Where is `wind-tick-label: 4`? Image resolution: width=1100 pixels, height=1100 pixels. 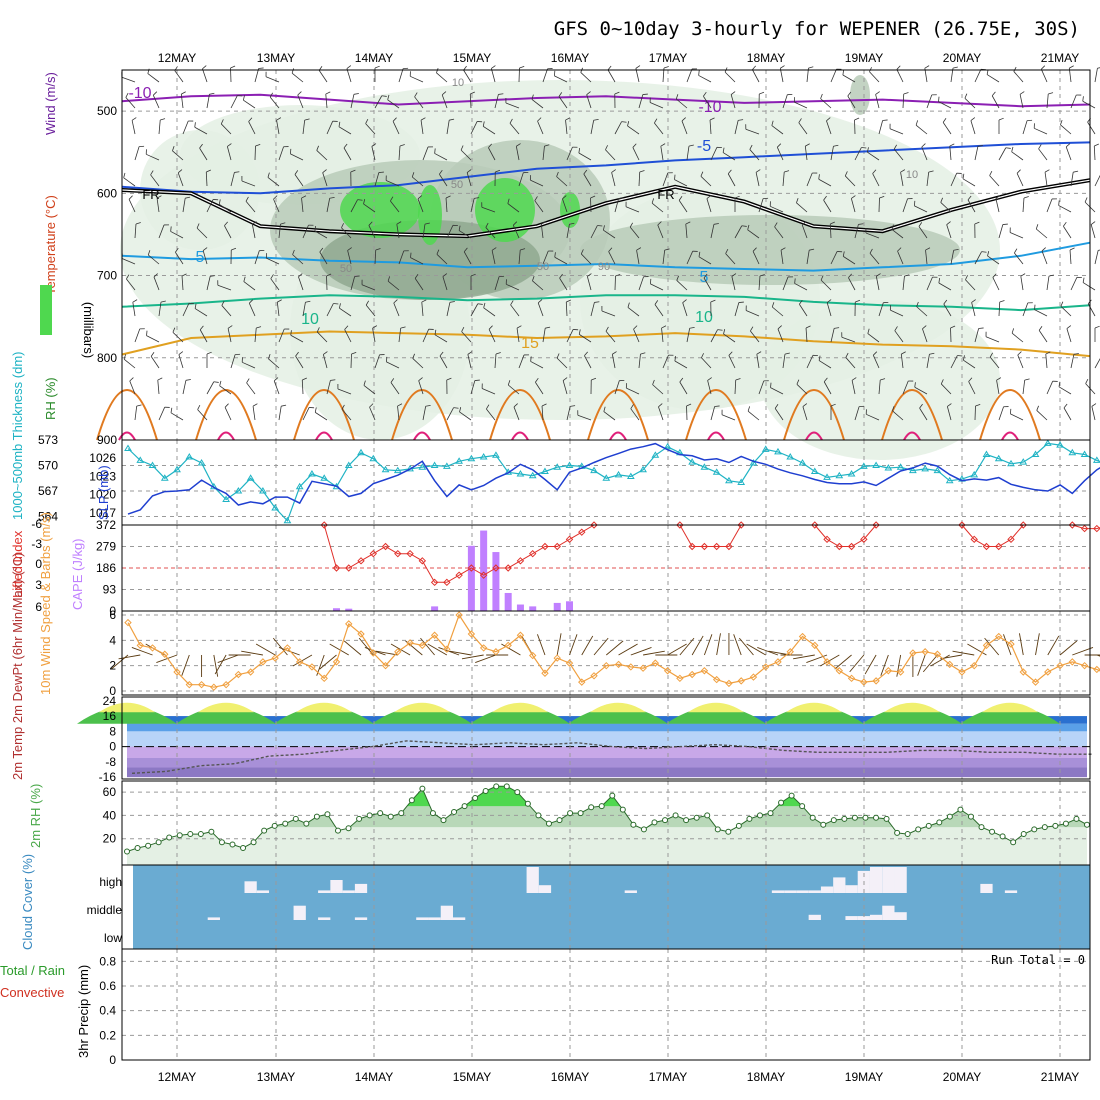
wind-tick-label: 4 is located at coordinates (112, 640).